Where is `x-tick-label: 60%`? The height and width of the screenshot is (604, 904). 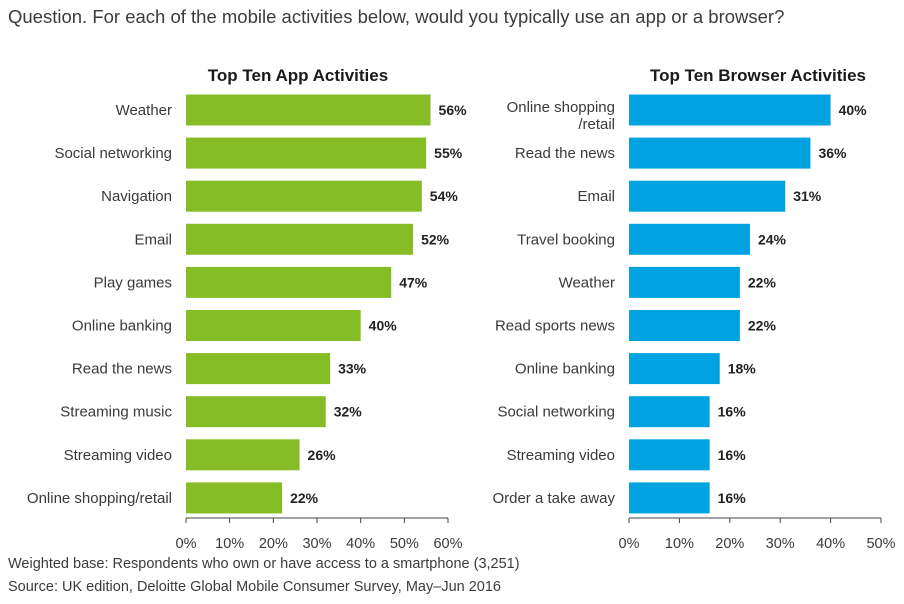
x-tick-label: 60% is located at coordinates (447, 544).